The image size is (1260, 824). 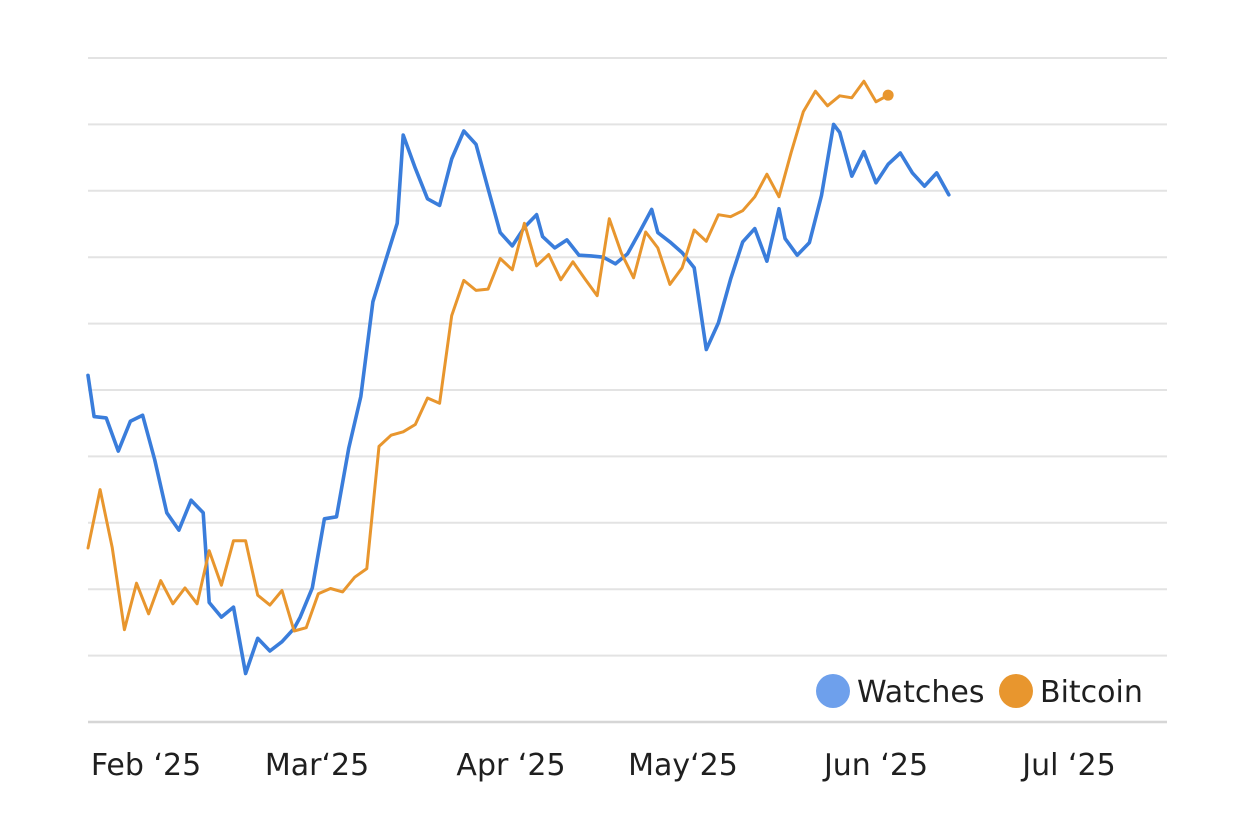 What do you see at coordinates (888, 95) in the screenshot?
I see `bitcoin-endpoint-marker` at bounding box center [888, 95].